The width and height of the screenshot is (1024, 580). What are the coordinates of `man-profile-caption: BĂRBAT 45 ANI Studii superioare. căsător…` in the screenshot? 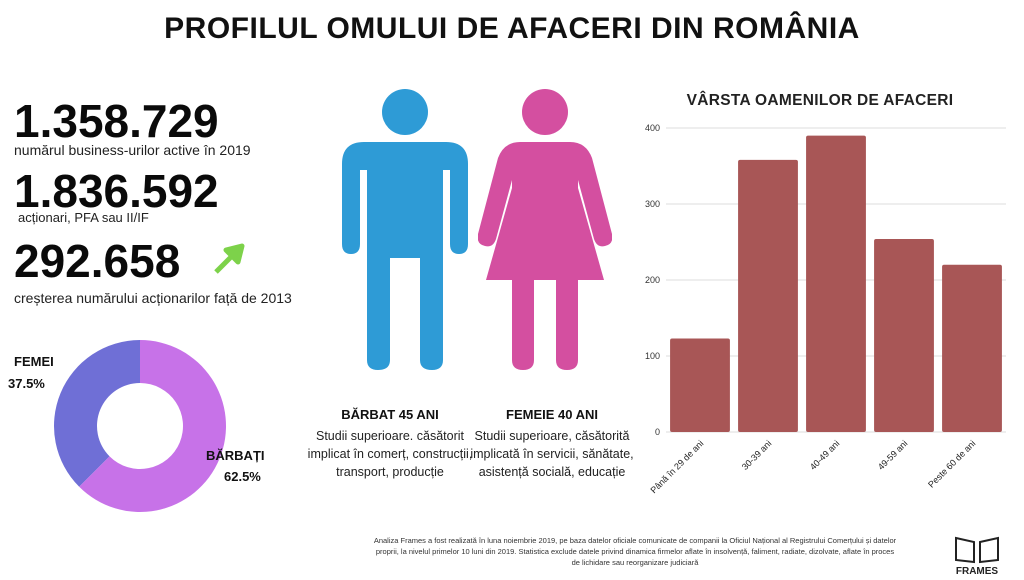 It's located at (390, 443).